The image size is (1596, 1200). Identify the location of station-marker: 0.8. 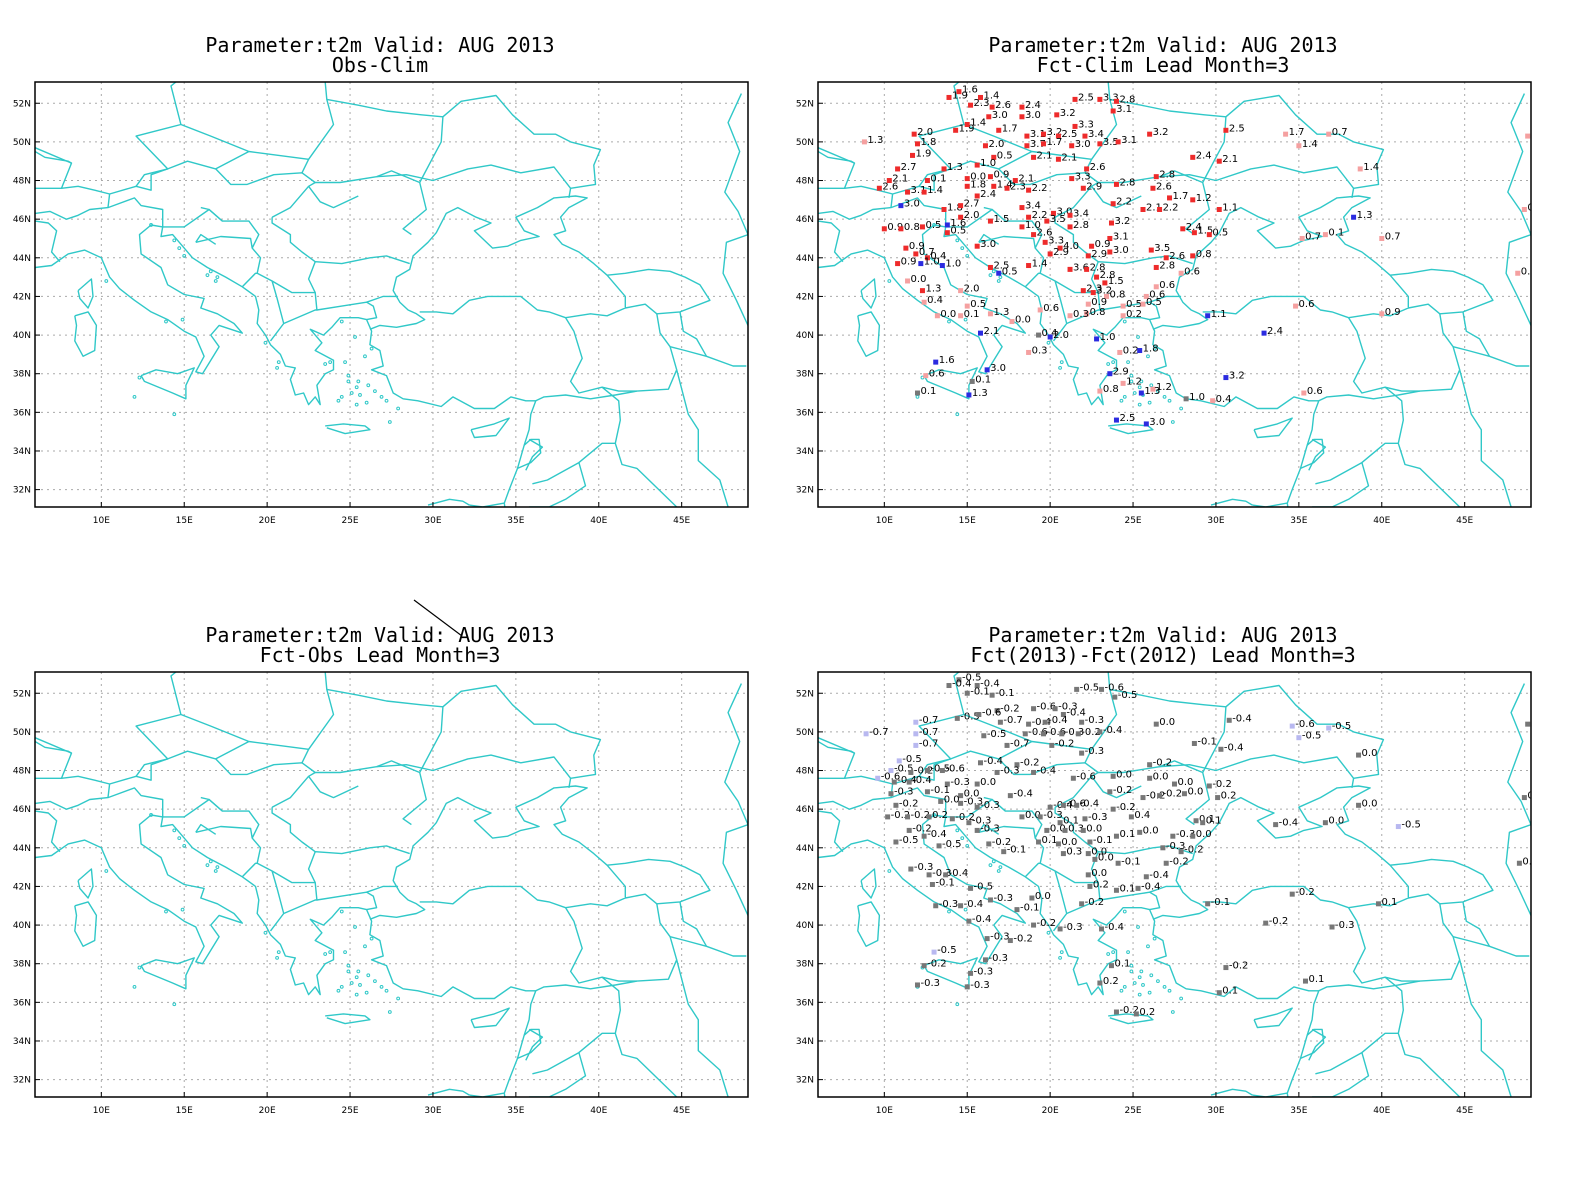
(1114, 294).